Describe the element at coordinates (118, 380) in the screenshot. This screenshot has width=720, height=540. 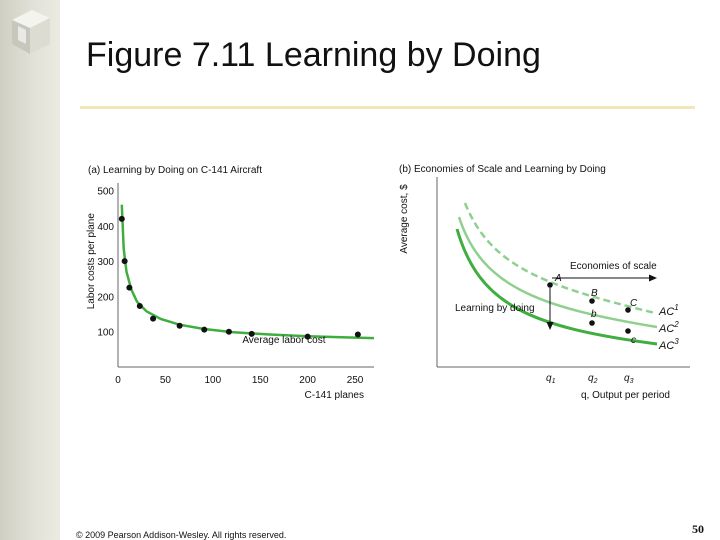
I see `chart-a-x-tick-label: 0` at that location.